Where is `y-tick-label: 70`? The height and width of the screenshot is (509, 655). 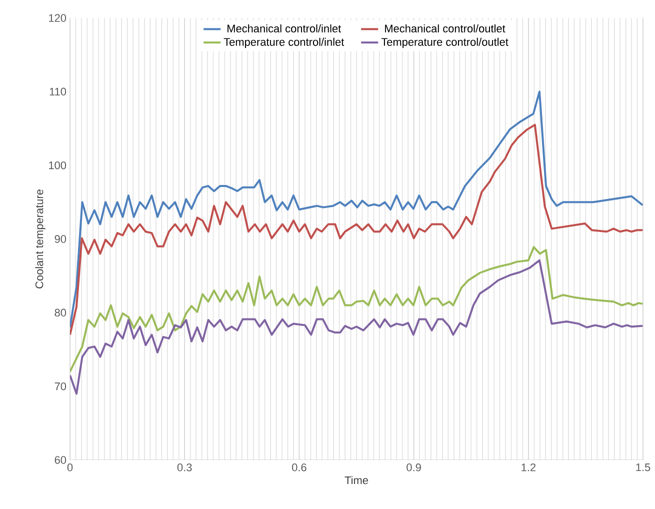 y-tick-label: 70 is located at coordinates (60, 386).